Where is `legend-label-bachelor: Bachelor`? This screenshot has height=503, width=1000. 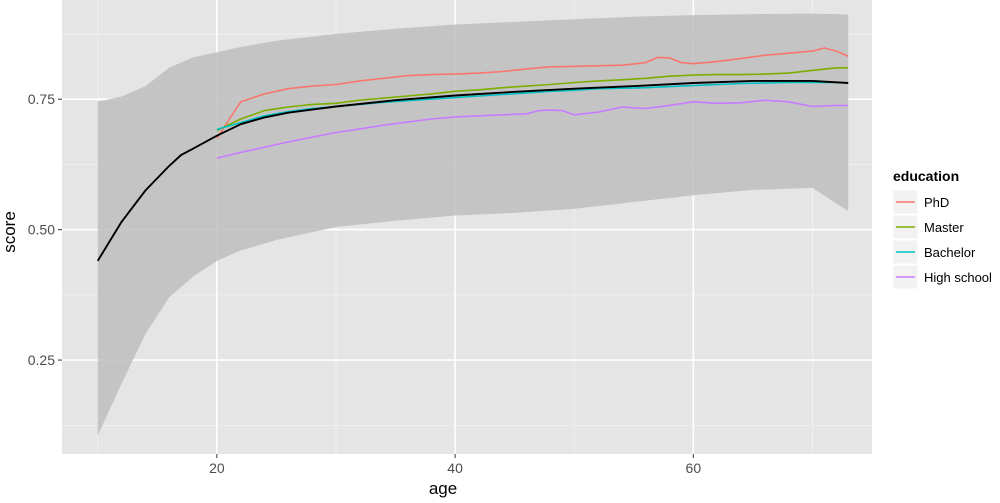 legend-label-bachelor: Bachelor is located at coordinates (950, 252).